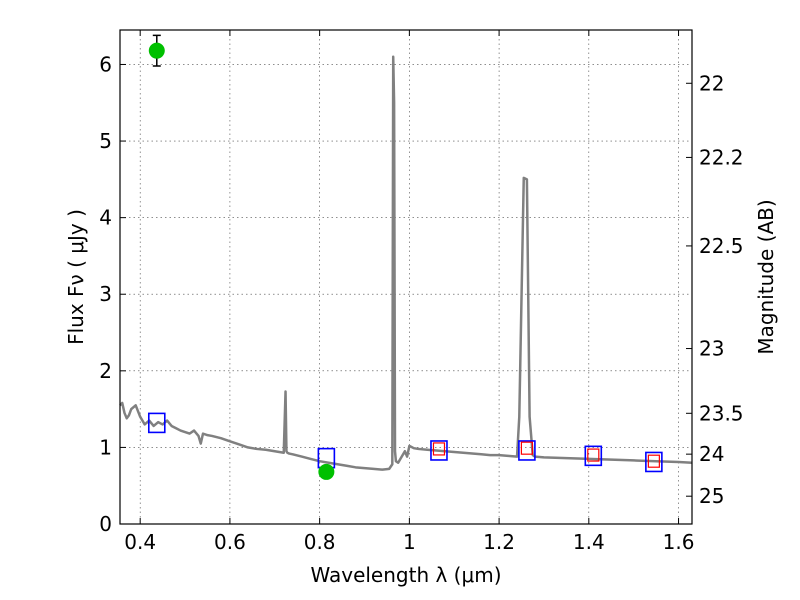 This screenshot has width=800, height=600. What do you see at coordinates (105, 524) in the screenshot?
I see `y-tick-label: 0` at bounding box center [105, 524].